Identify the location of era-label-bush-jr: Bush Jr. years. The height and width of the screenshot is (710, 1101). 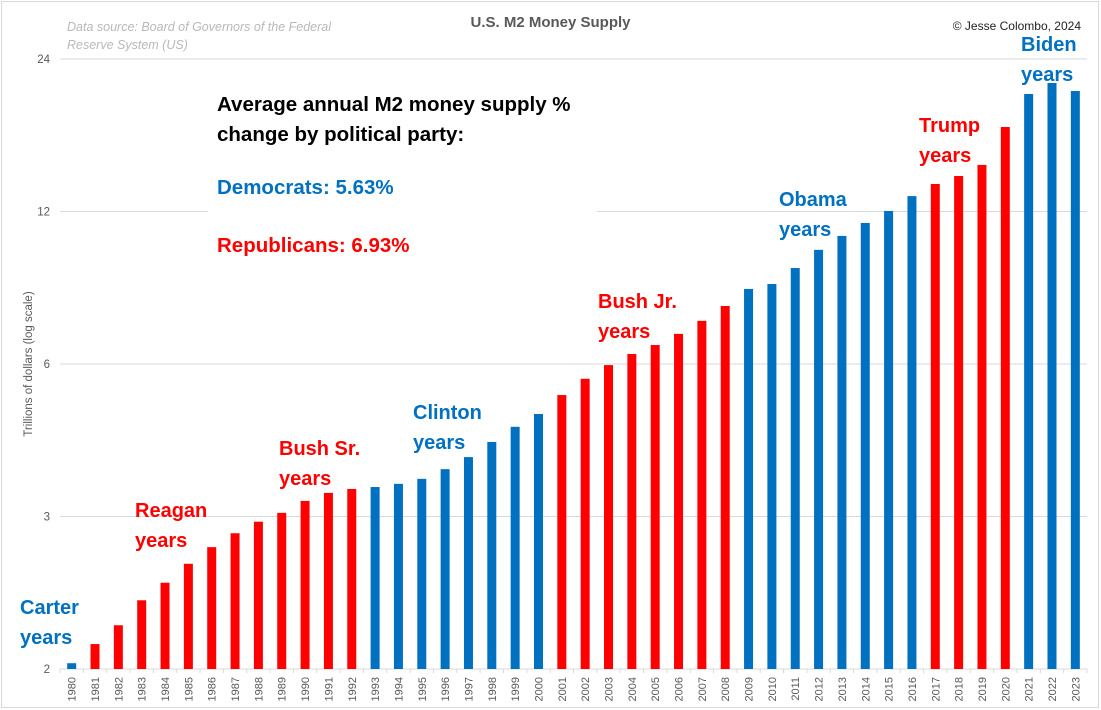
(637, 317).